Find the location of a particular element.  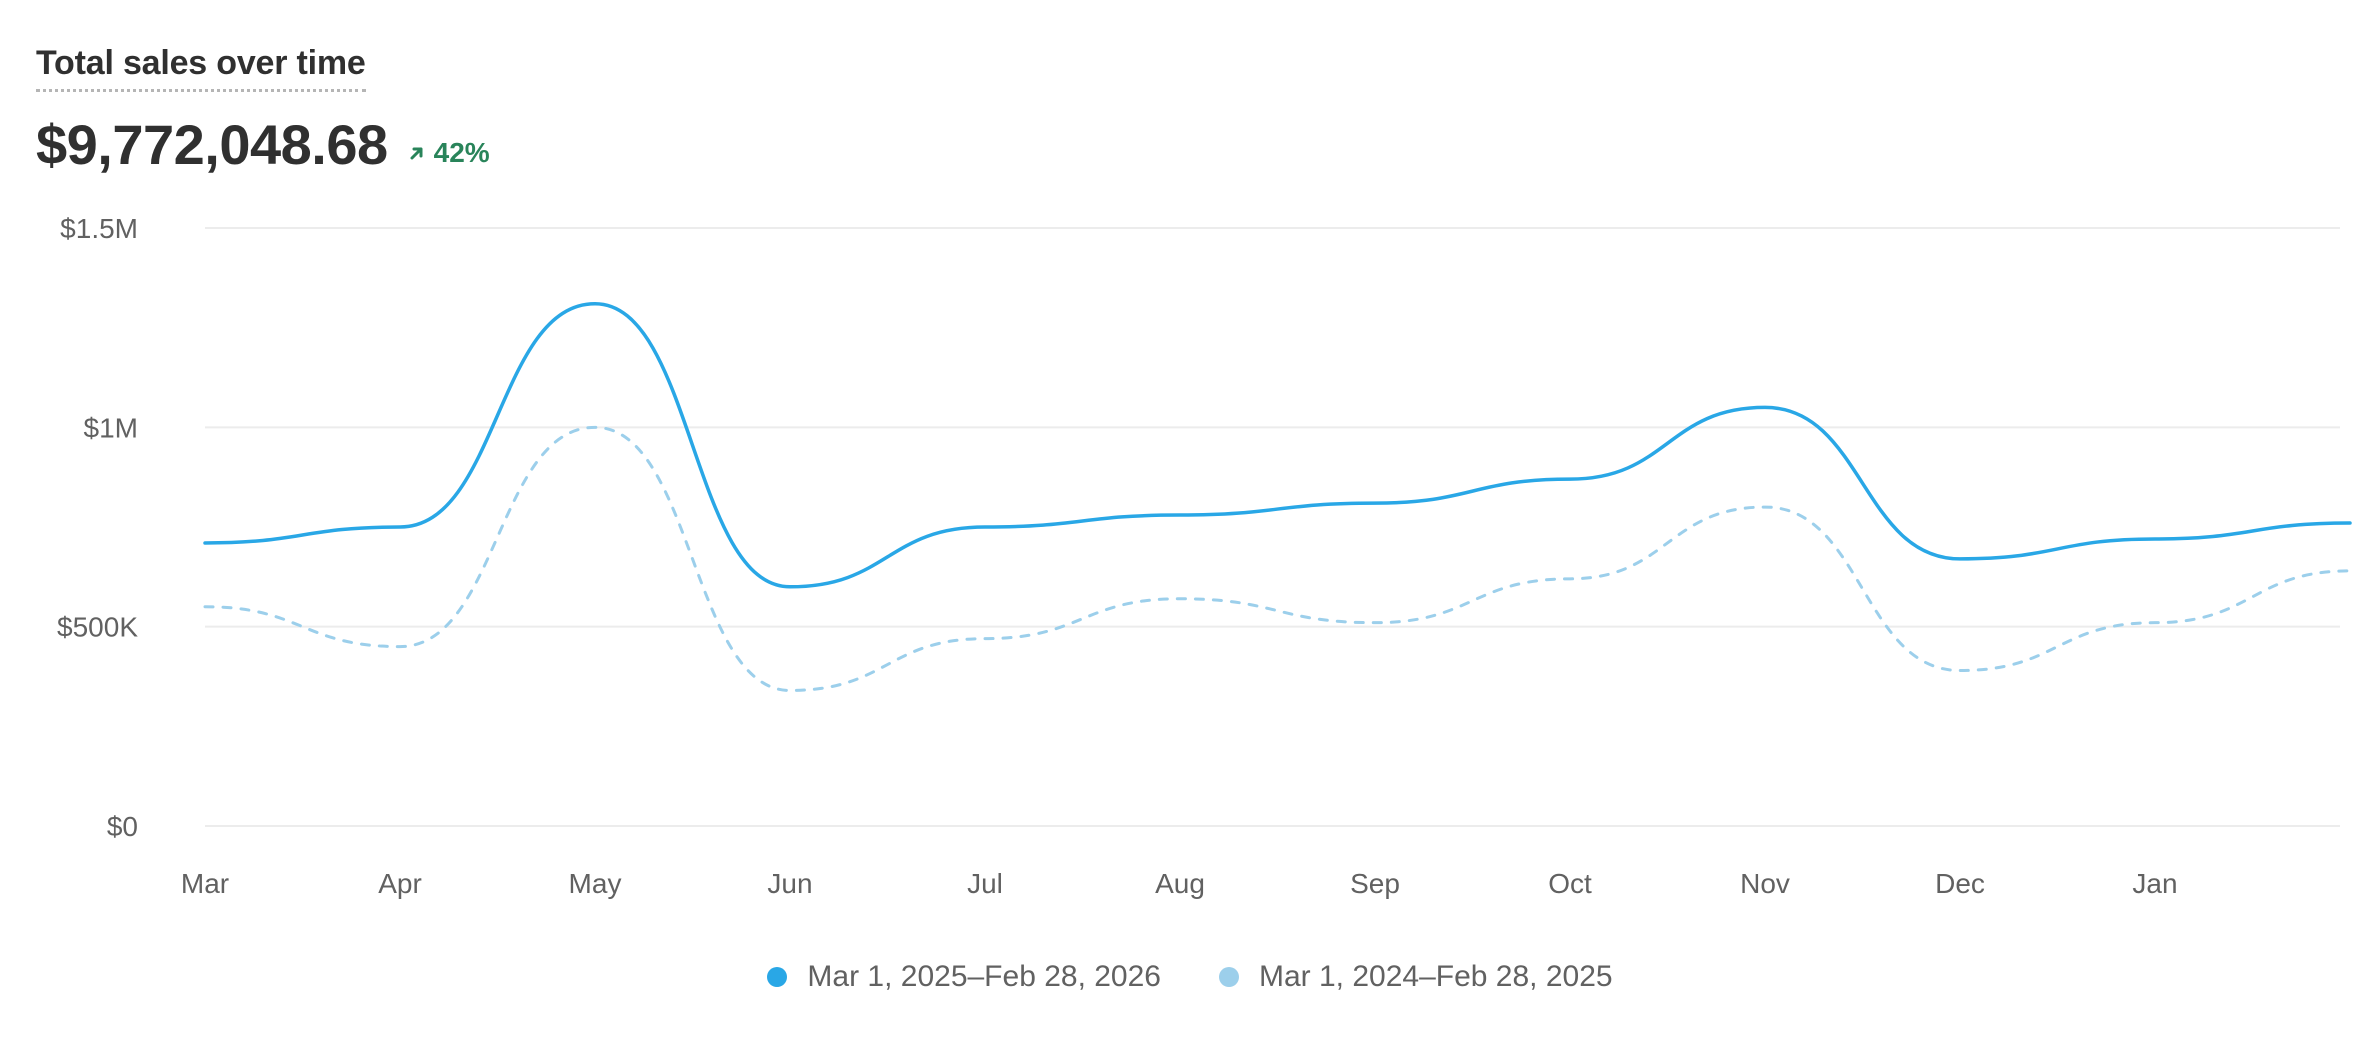

x-tick-label-sep: Sep is located at coordinates (1375, 883).